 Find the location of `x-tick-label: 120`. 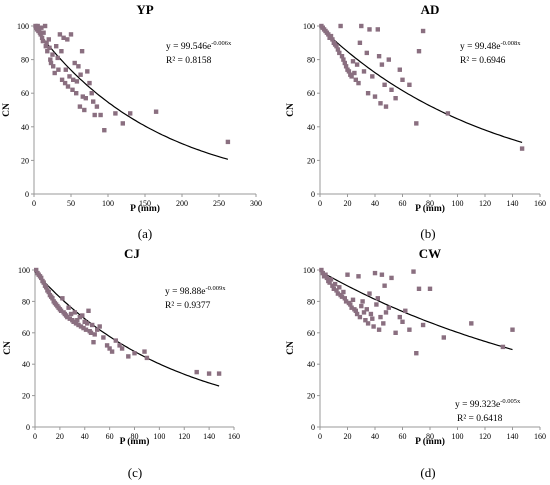

x-tick-label: 120 is located at coordinates (184, 436).